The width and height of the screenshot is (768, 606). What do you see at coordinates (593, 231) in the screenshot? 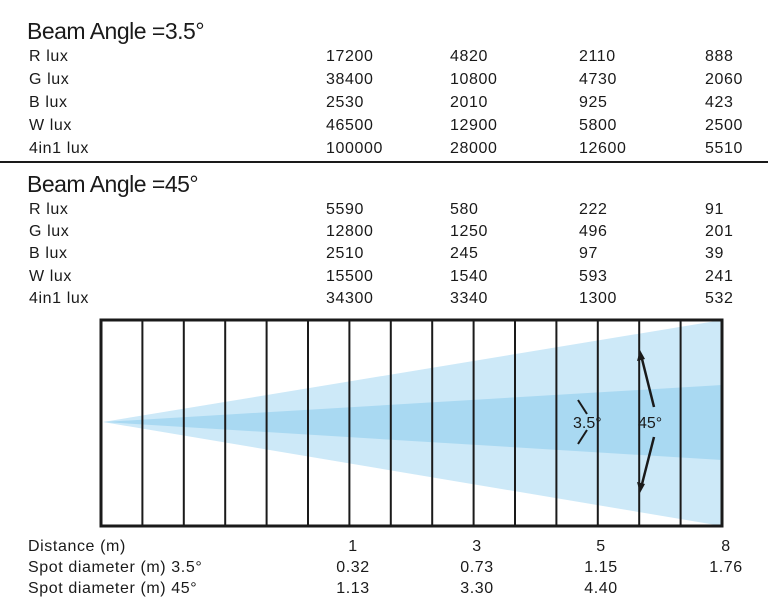
I see `cell: 496` at bounding box center [593, 231].